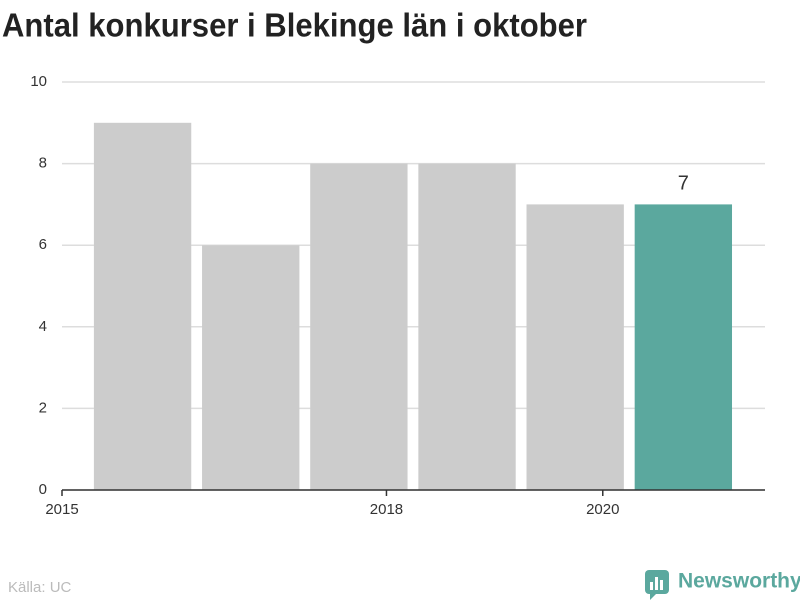 The width and height of the screenshot is (800, 600). Describe the element at coordinates (43, 407) in the screenshot. I see `y-tick-label: 2` at that location.